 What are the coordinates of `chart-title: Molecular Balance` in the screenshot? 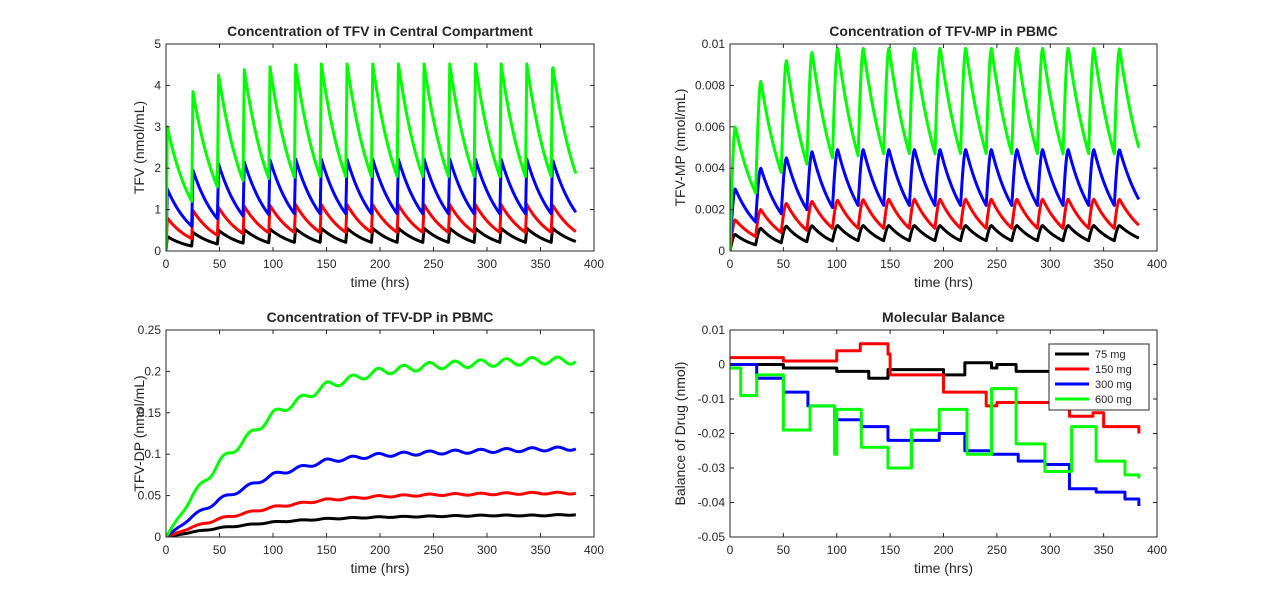 It's located at (943, 317).